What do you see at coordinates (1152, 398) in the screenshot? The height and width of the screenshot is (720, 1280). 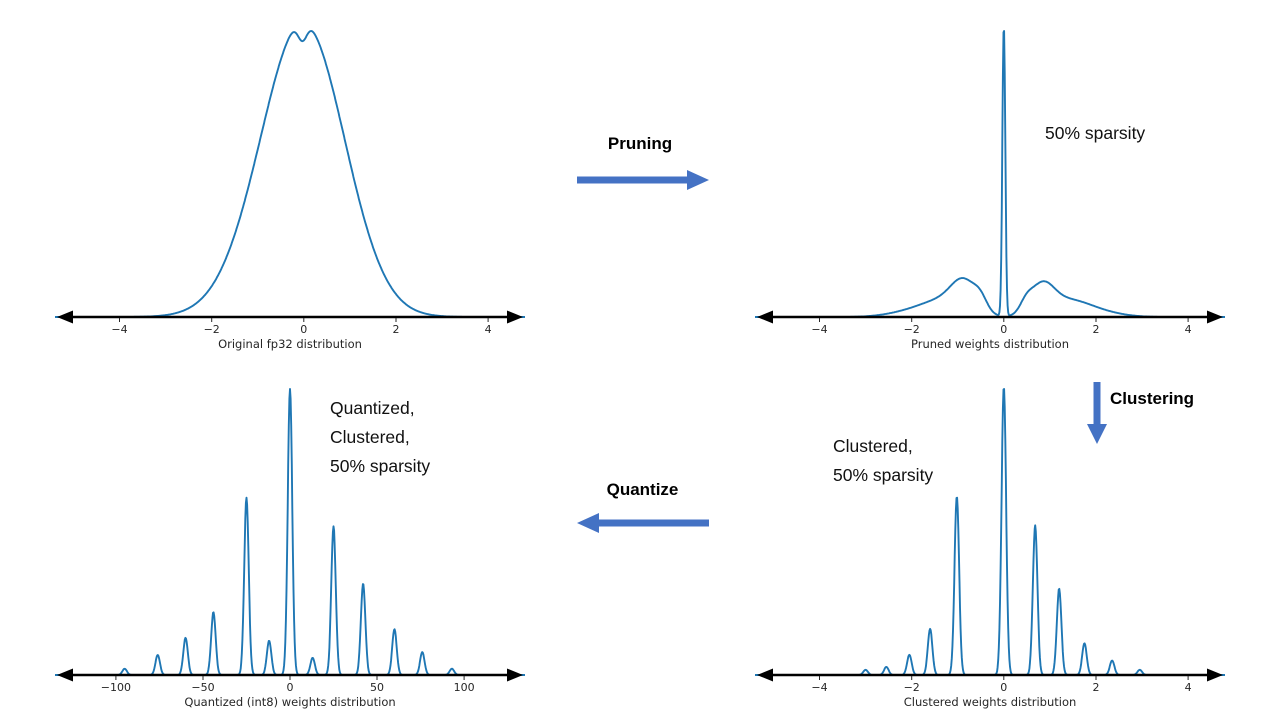 I see `clustering-label: Clustering` at bounding box center [1152, 398].